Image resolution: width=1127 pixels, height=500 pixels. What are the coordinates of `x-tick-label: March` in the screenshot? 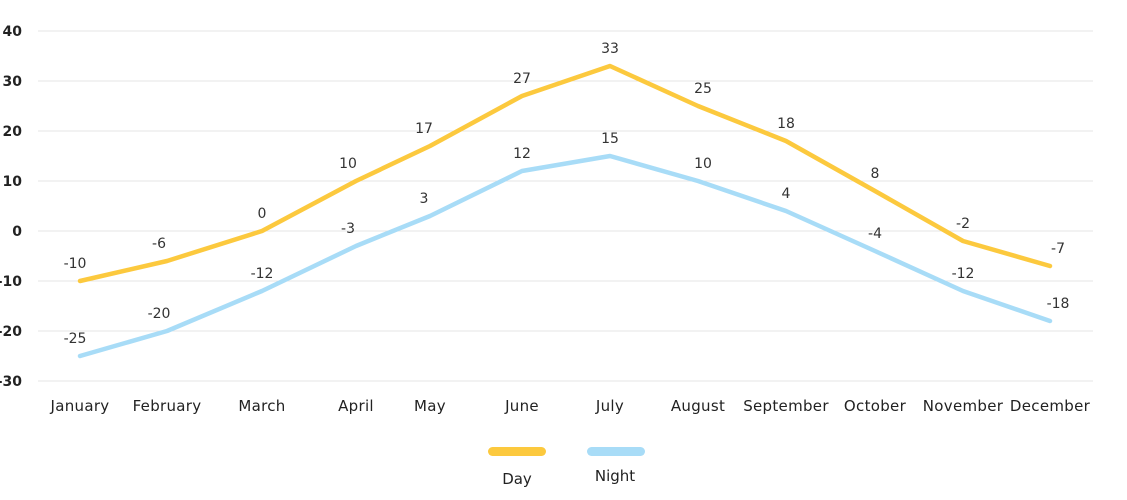 It's located at (261, 406).